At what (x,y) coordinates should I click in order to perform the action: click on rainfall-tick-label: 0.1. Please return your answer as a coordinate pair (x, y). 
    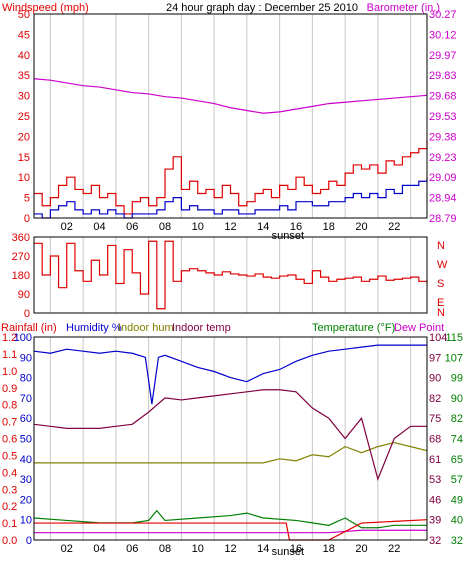
    Looking at the image, I should click on (9, 524).